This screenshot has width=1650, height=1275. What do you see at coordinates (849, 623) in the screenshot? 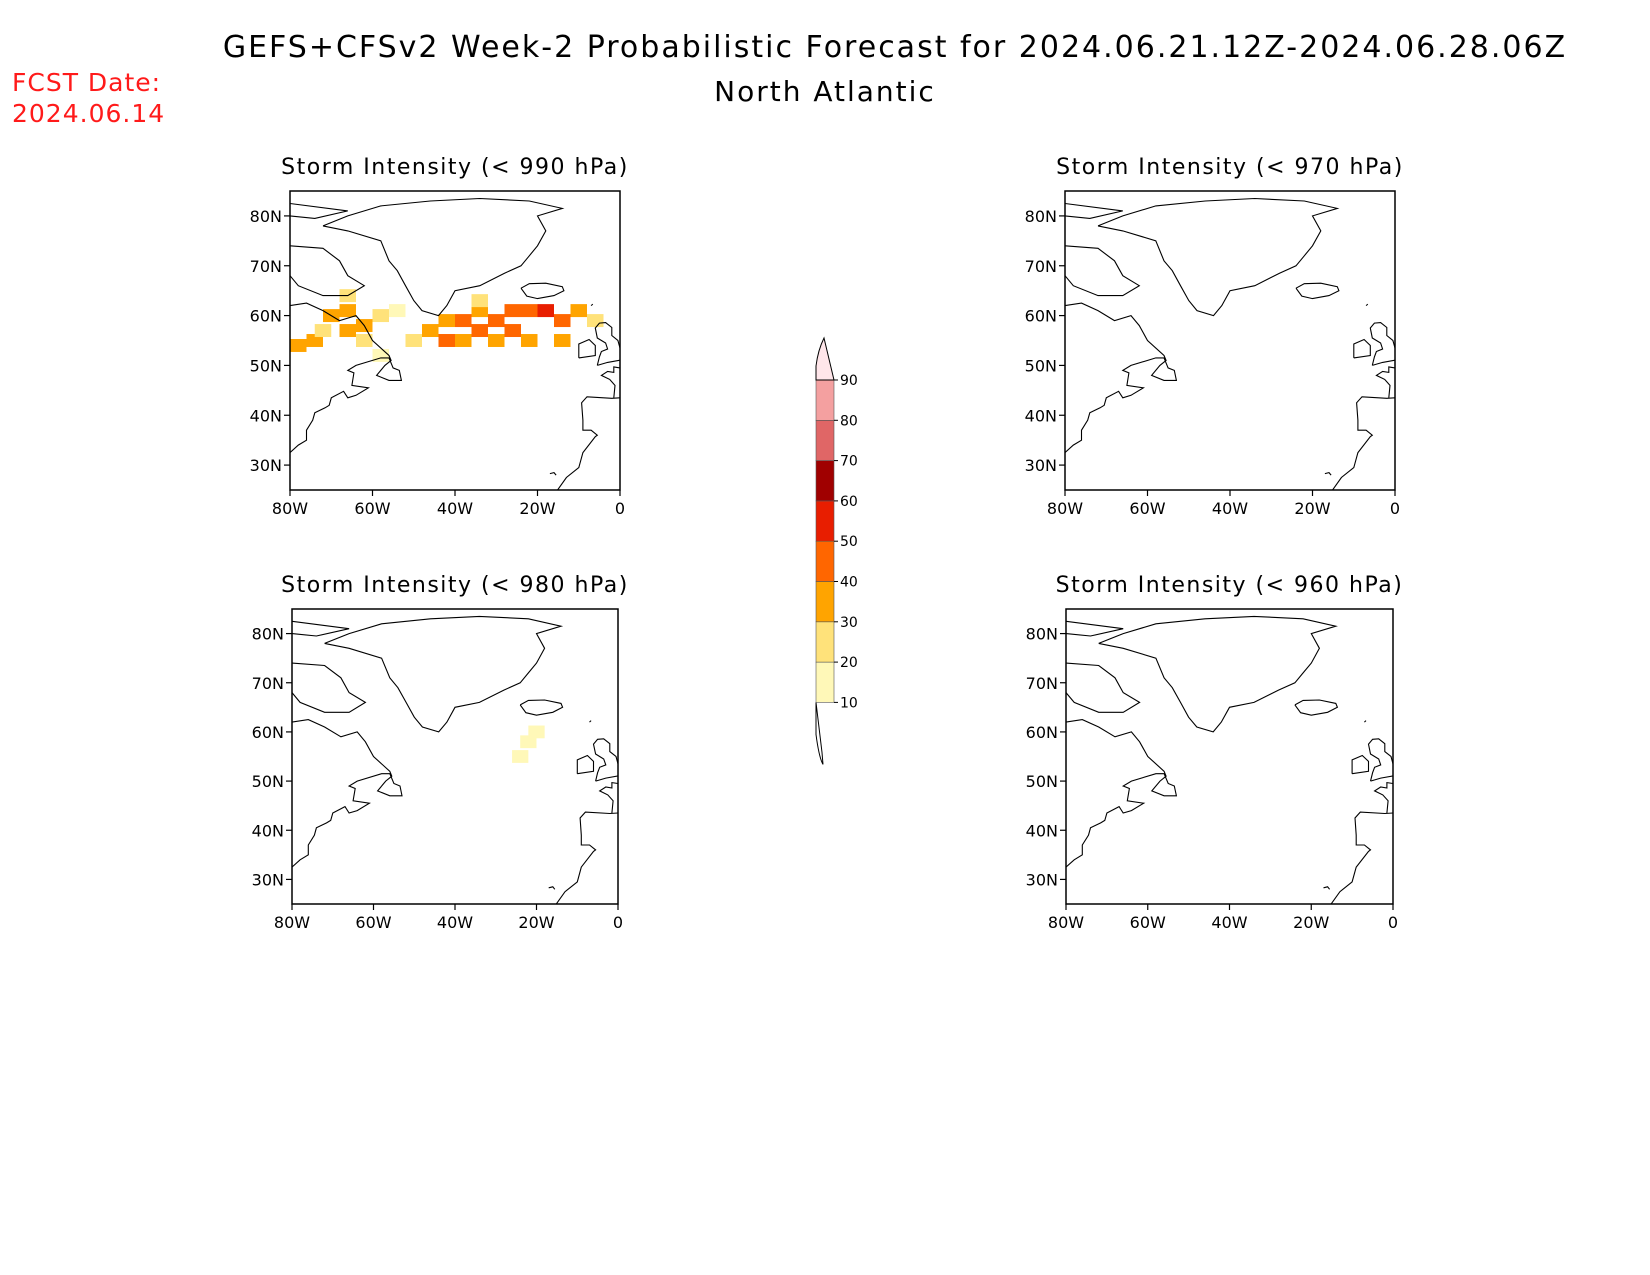
I see `colorbar-label: 30` at bounding box center [849, 623].